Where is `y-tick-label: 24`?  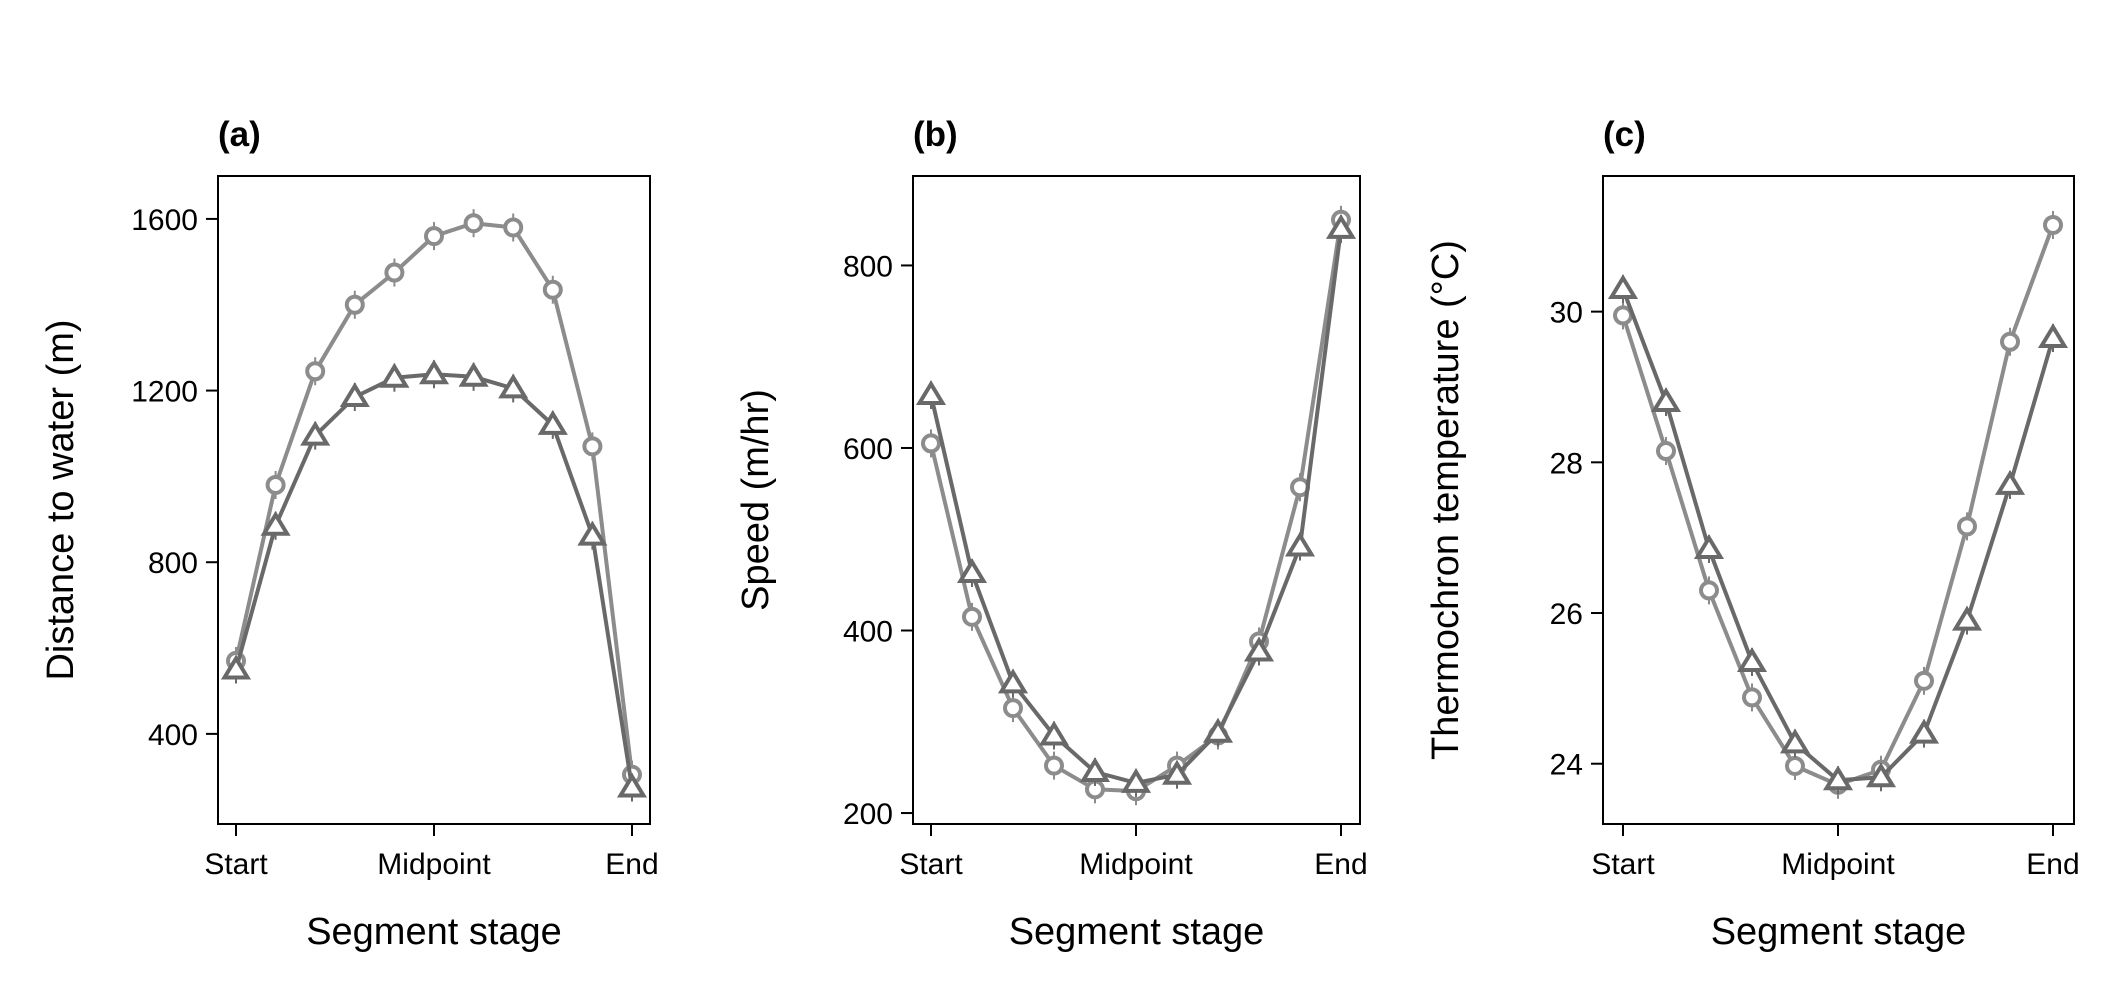
y-tick-label: 24 is located at coordinates (1566, 765).